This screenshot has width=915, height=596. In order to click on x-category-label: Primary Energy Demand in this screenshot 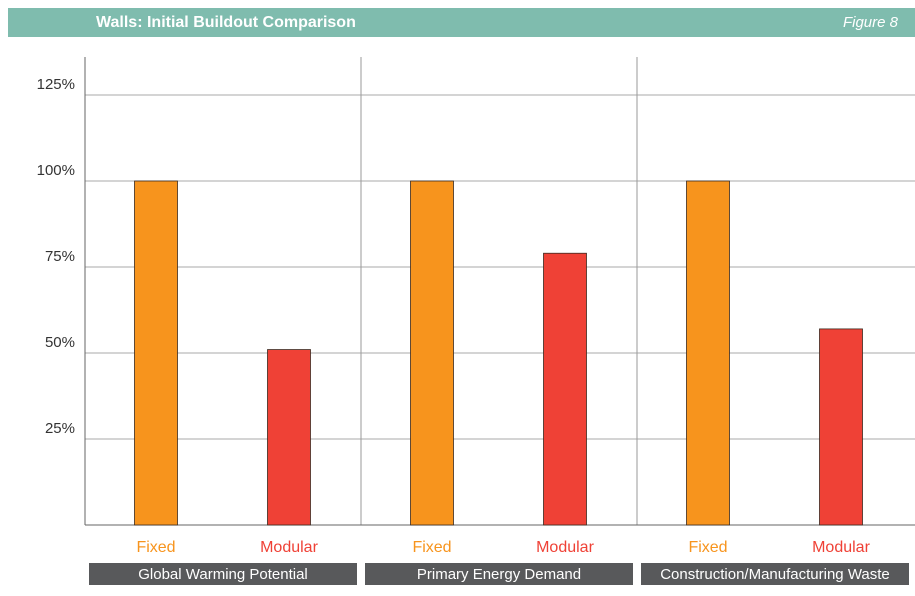, I will do `click(499, 574)`.